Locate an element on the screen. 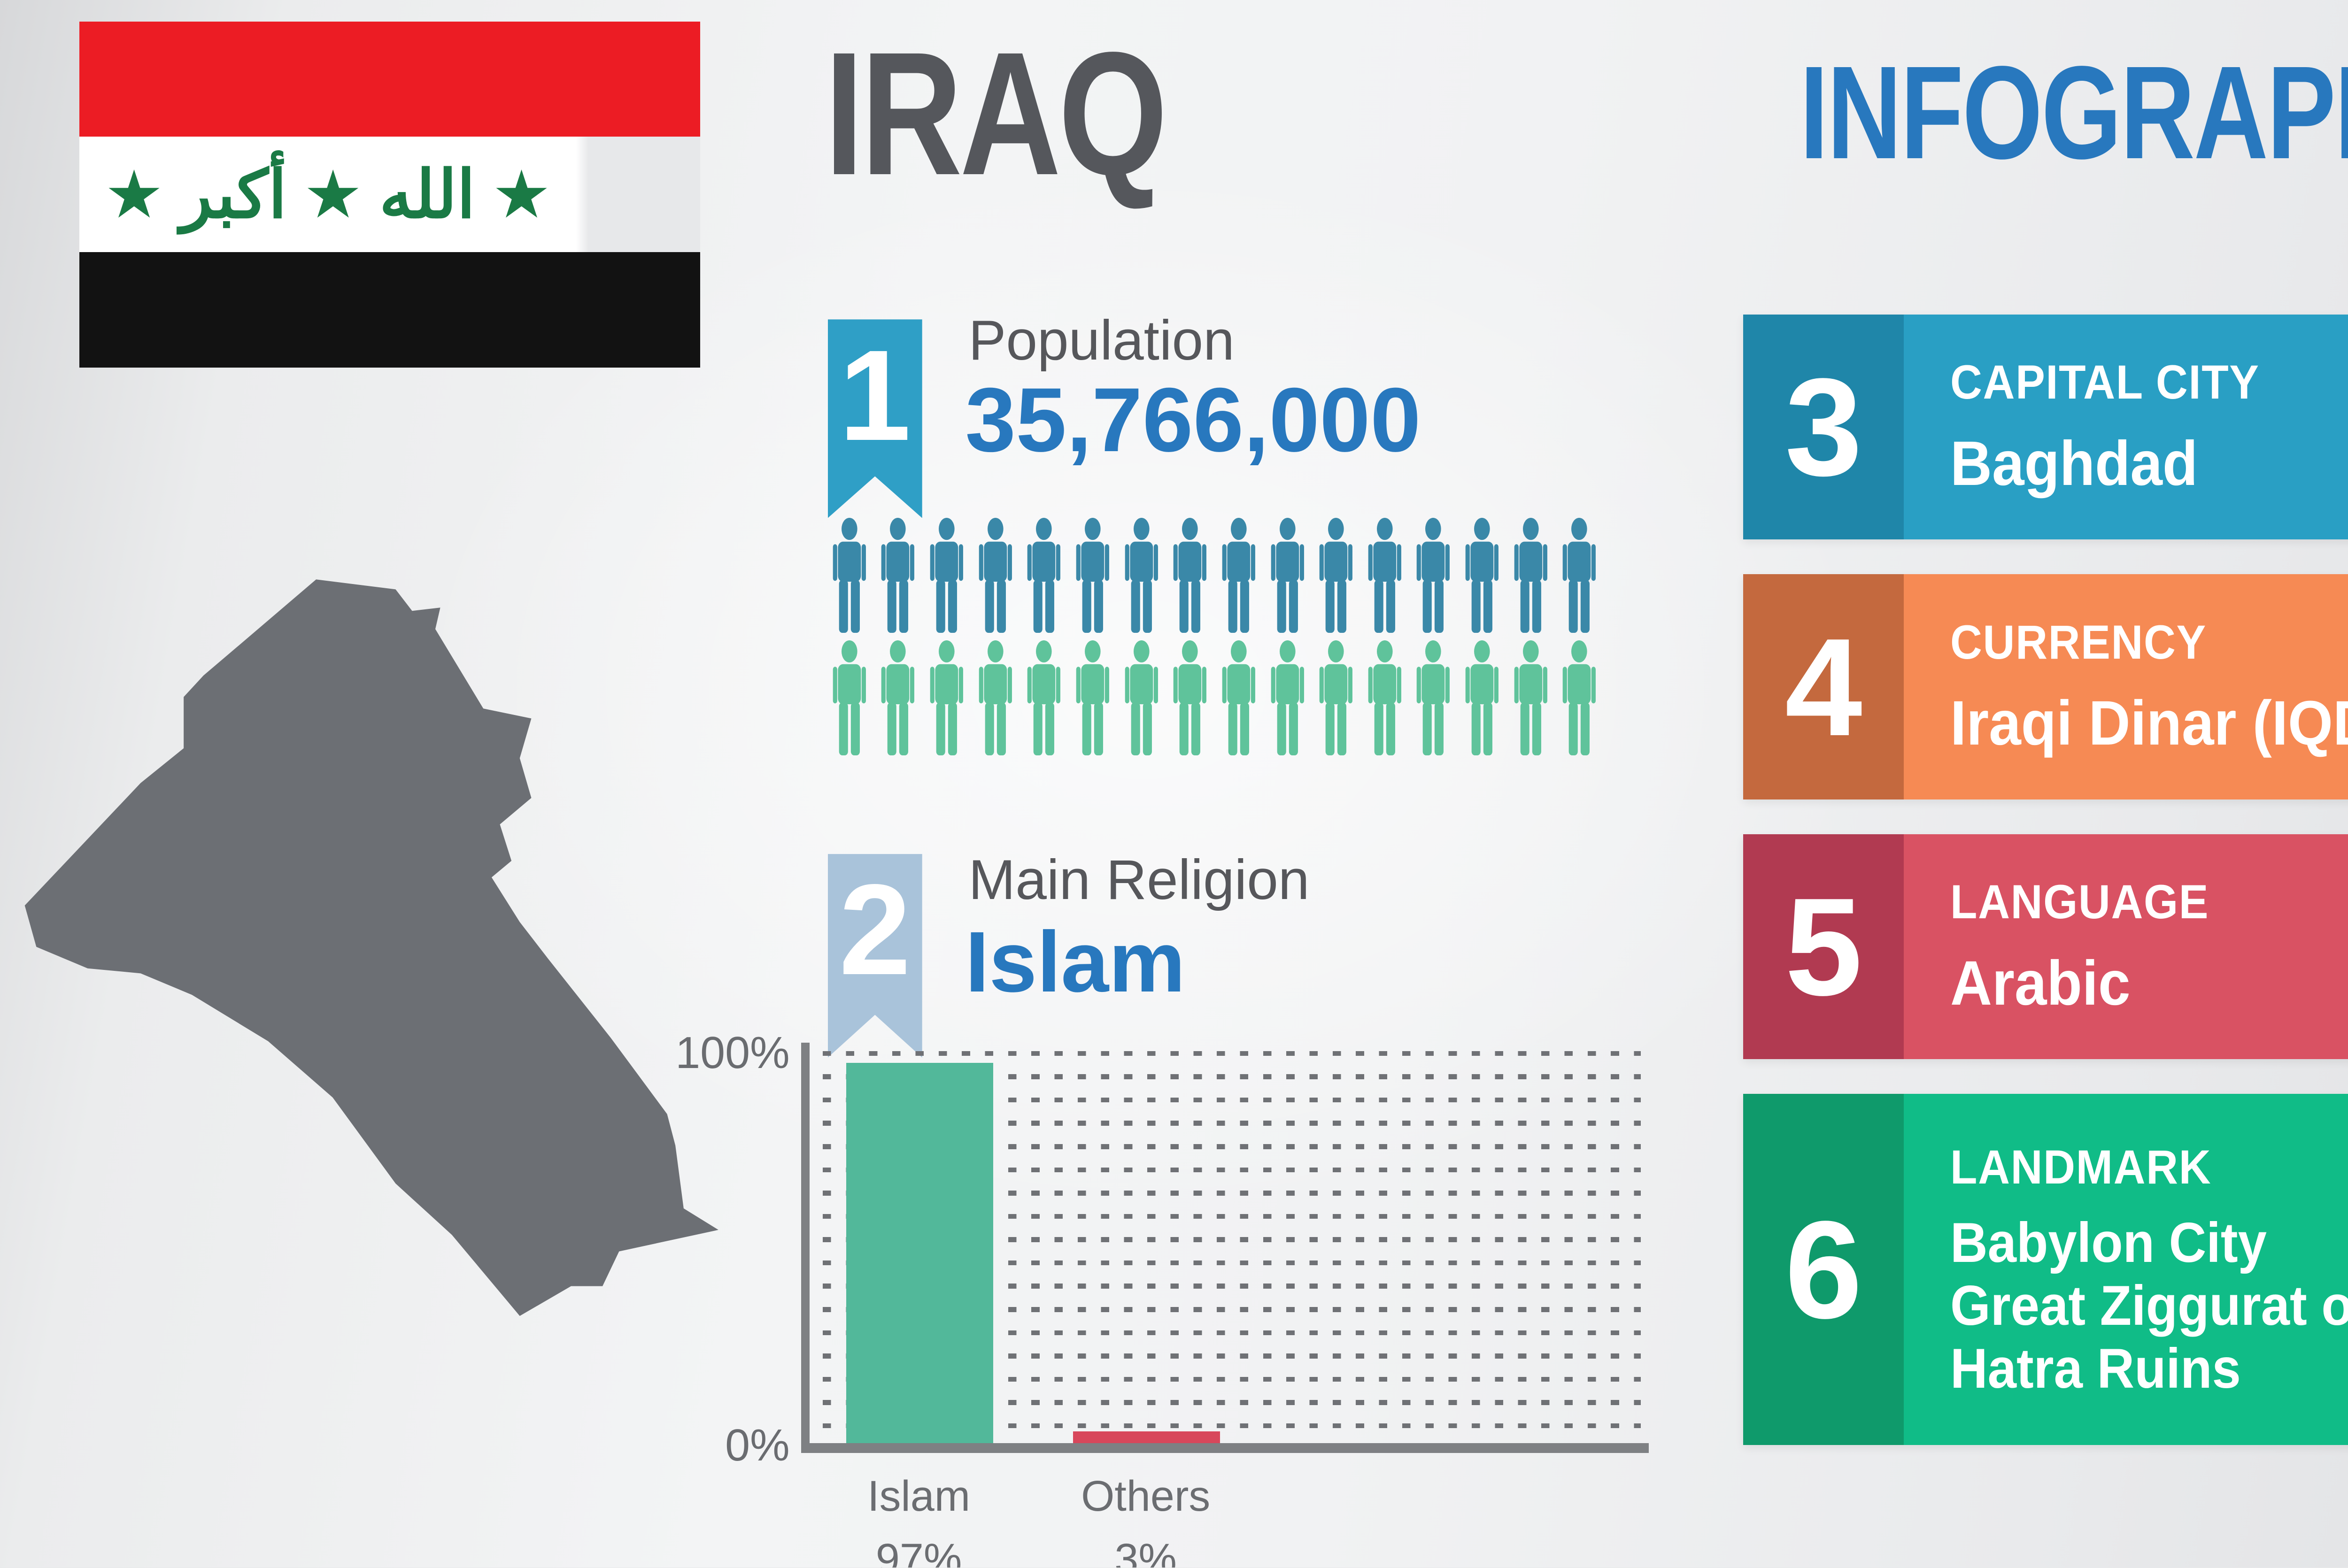 The image size is (2348, 1568). section-1-ribbon: 1 is located at coordinates (875, 419).